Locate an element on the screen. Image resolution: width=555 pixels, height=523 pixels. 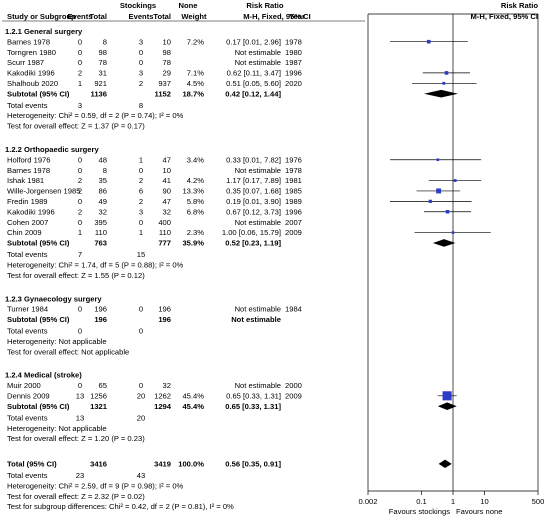
subgroup-title: 1.2.1 General surgery is located at coordinates (44, 31).